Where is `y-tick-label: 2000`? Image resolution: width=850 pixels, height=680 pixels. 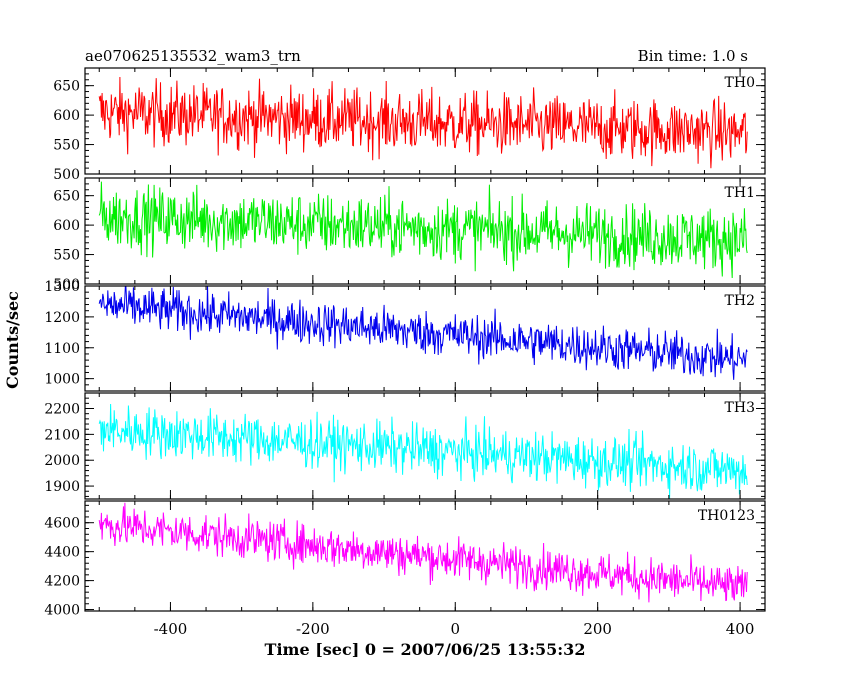
y-tick-label: 2000 is located at coordinates (62, 461).